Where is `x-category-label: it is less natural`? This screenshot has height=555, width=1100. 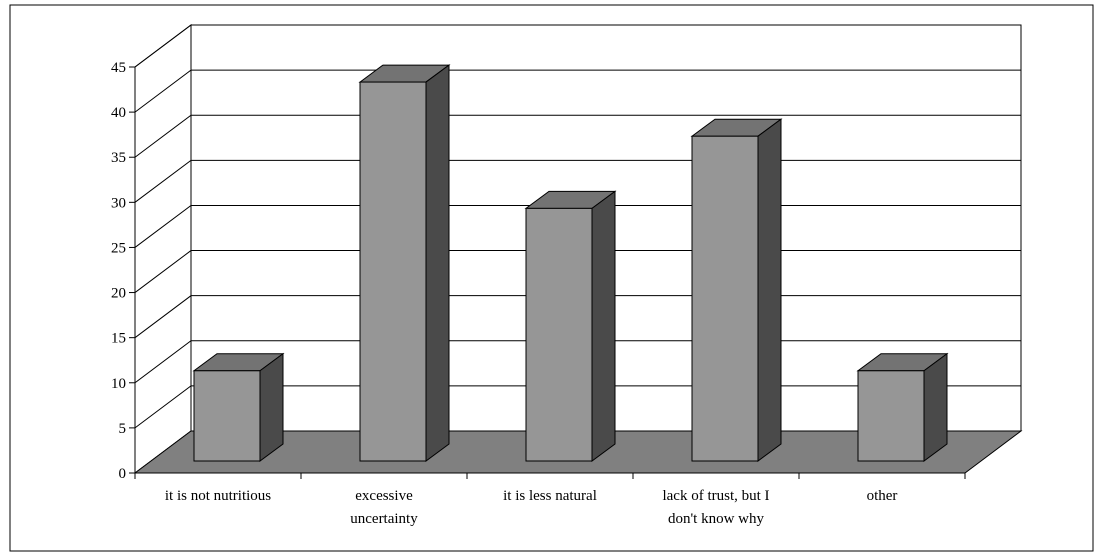
x-category-label: it is less natural is located at coordinates (550, 496).